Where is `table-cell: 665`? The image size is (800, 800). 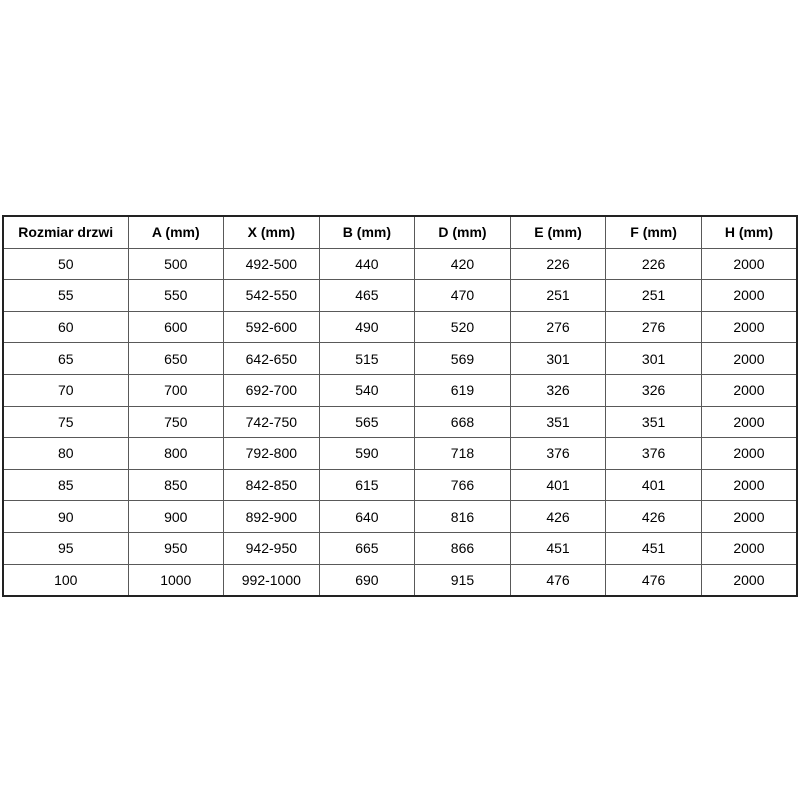
table-cell: 665 is located at coordinates (367, 548).